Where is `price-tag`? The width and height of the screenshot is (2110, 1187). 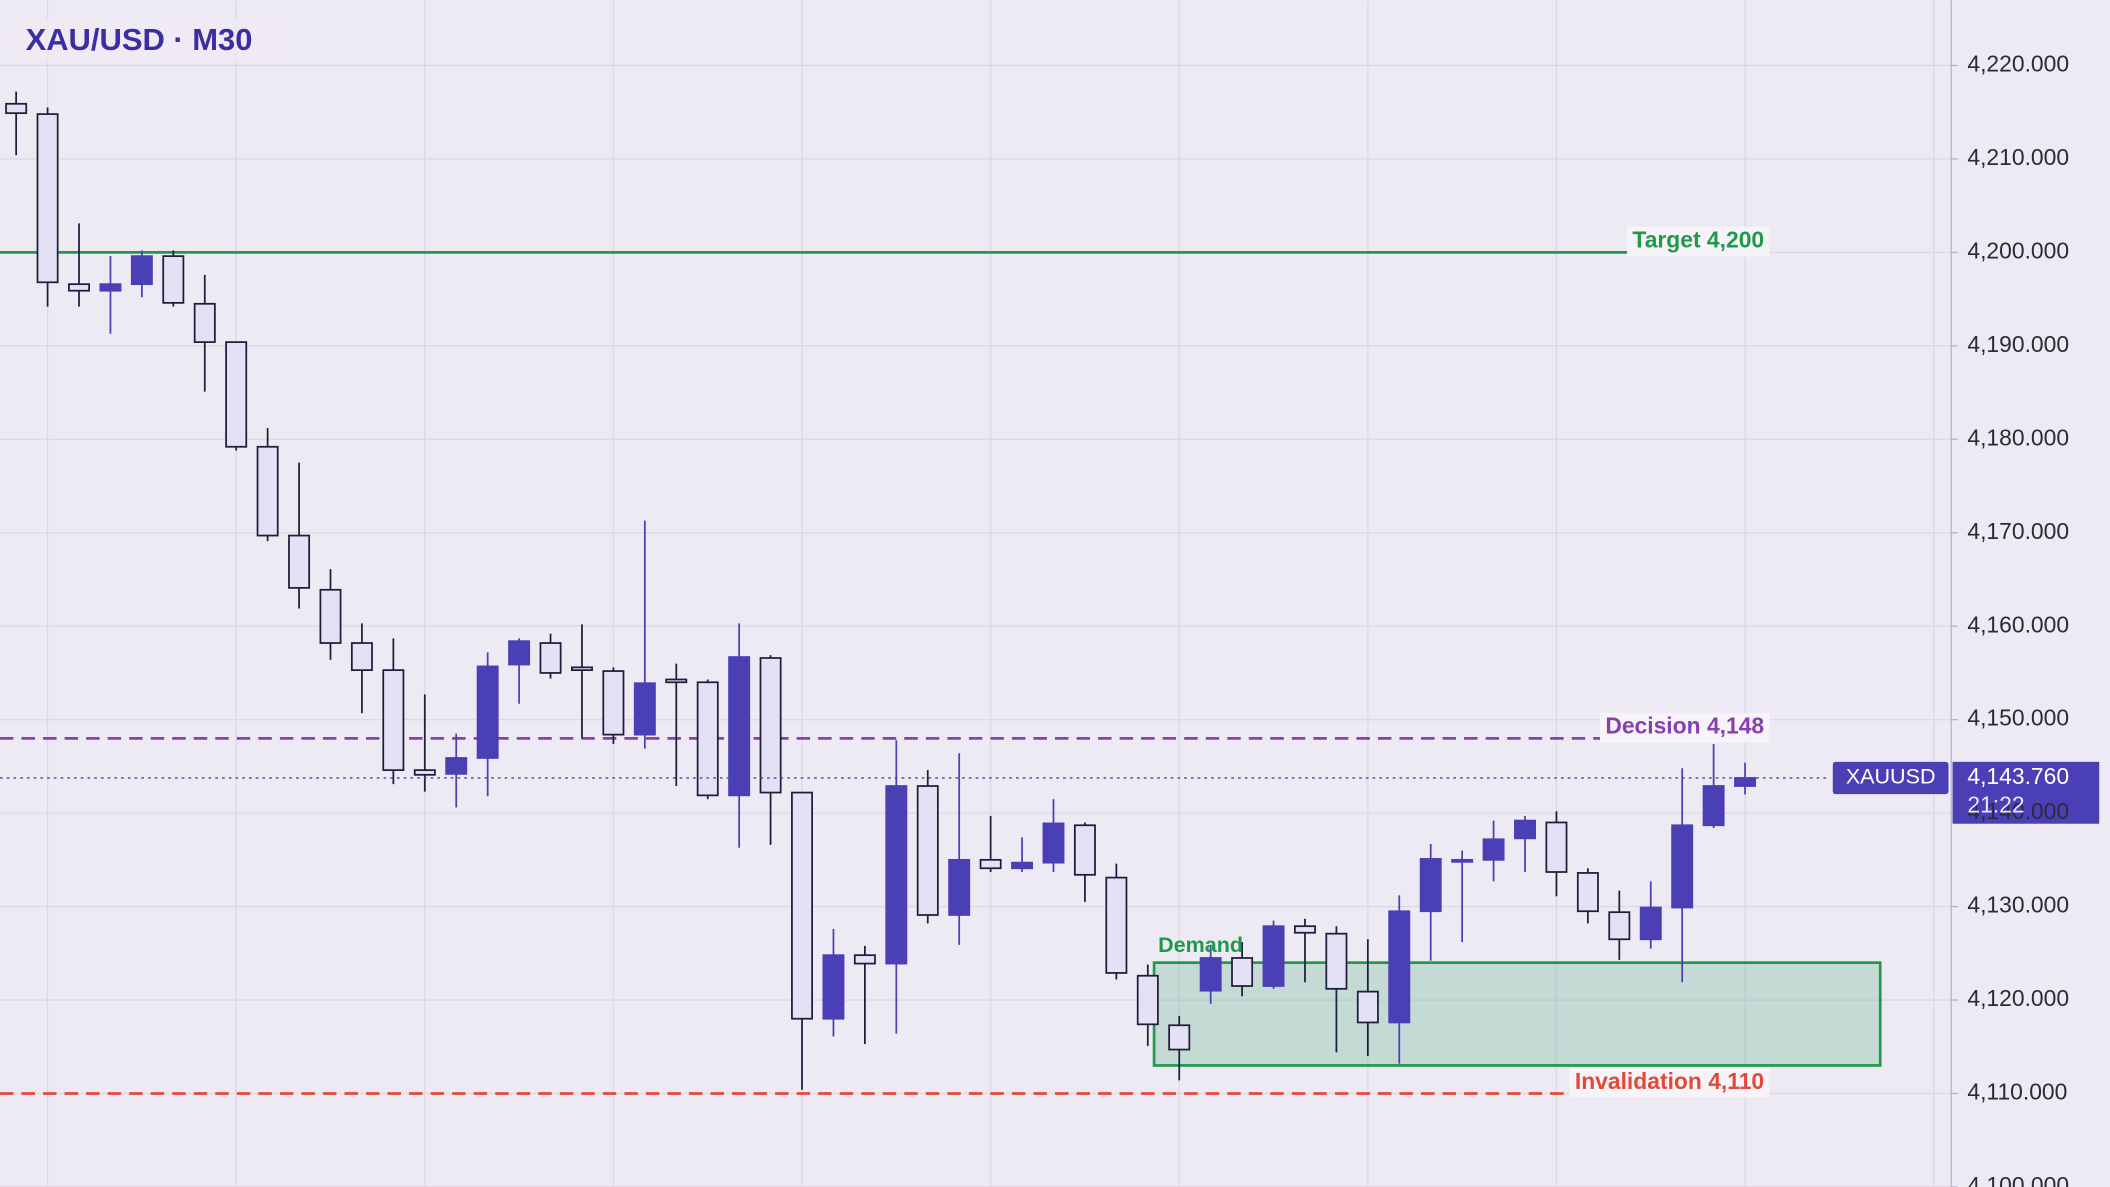
price-tag is located at coordinates (2026, 792).